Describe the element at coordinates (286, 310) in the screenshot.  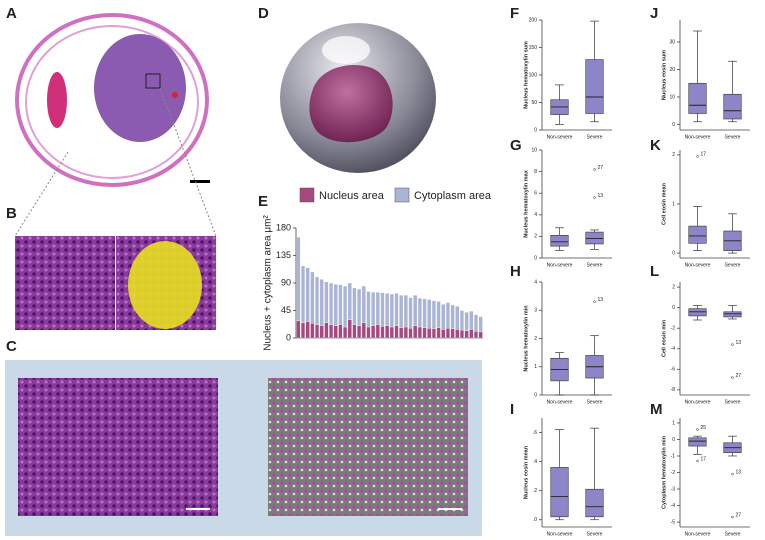
I see `y-tick-label: 45` at that location.